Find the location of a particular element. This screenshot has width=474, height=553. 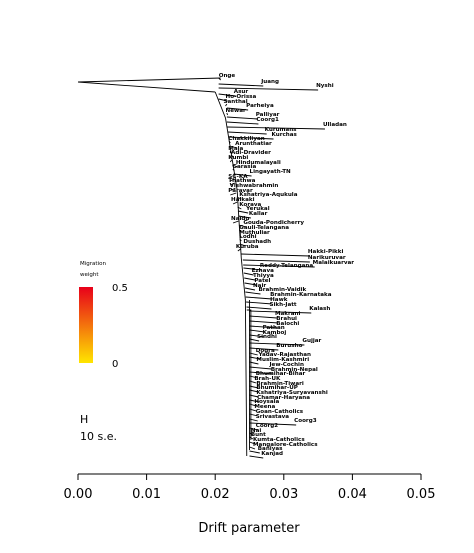

leaf-label: Kuruba is located at coordinates (247, 247).